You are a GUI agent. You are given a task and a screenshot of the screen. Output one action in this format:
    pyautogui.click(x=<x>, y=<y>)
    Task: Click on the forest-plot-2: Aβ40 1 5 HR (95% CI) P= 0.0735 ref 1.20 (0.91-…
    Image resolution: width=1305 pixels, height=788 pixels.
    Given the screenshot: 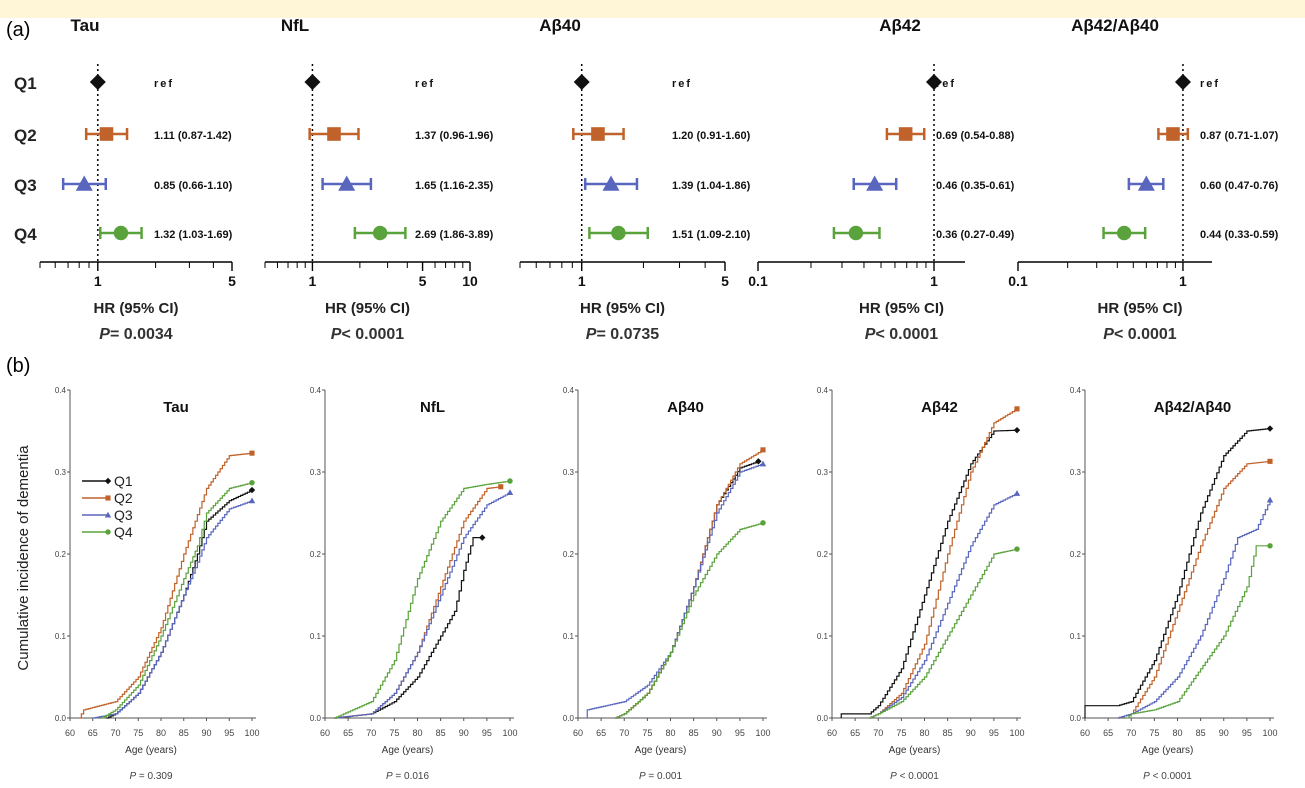 What is the action you would take?
    pyautogui.click(x=635, y=179)
    